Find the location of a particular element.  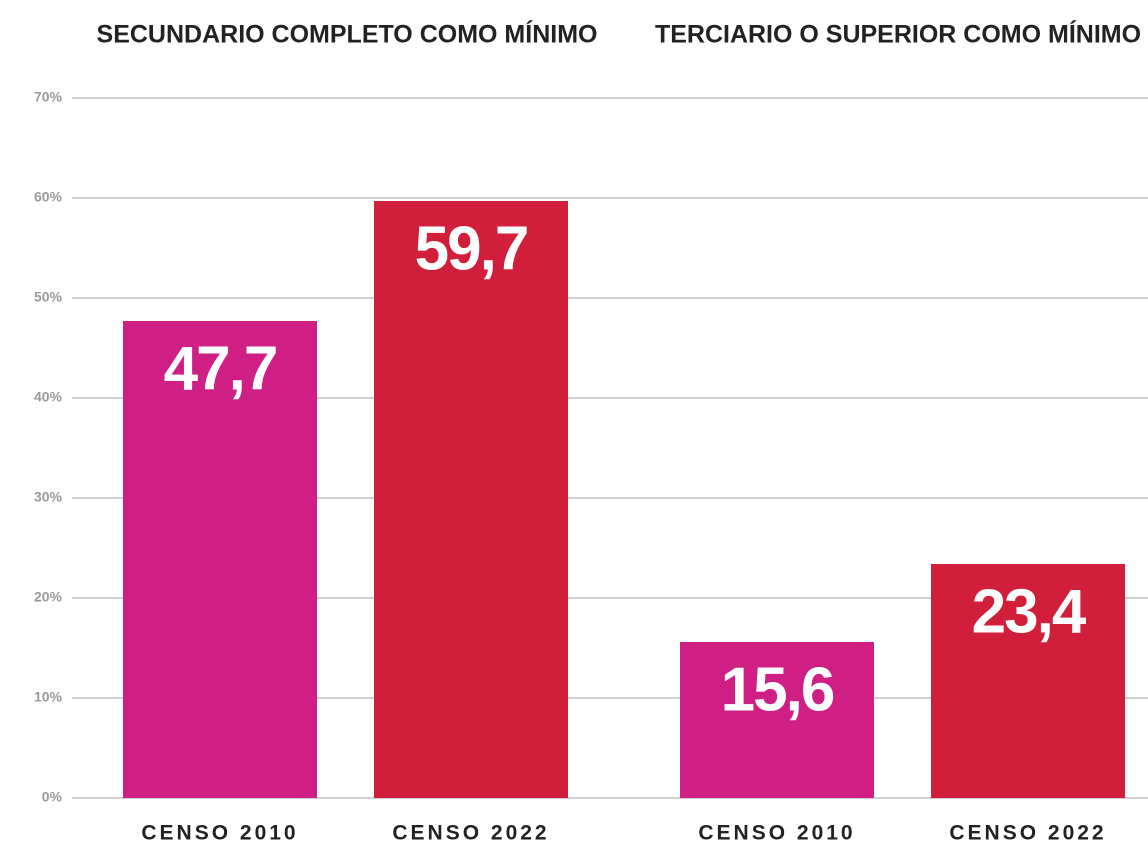

y-tick-label: 70% is located at coordinates (48, 97).